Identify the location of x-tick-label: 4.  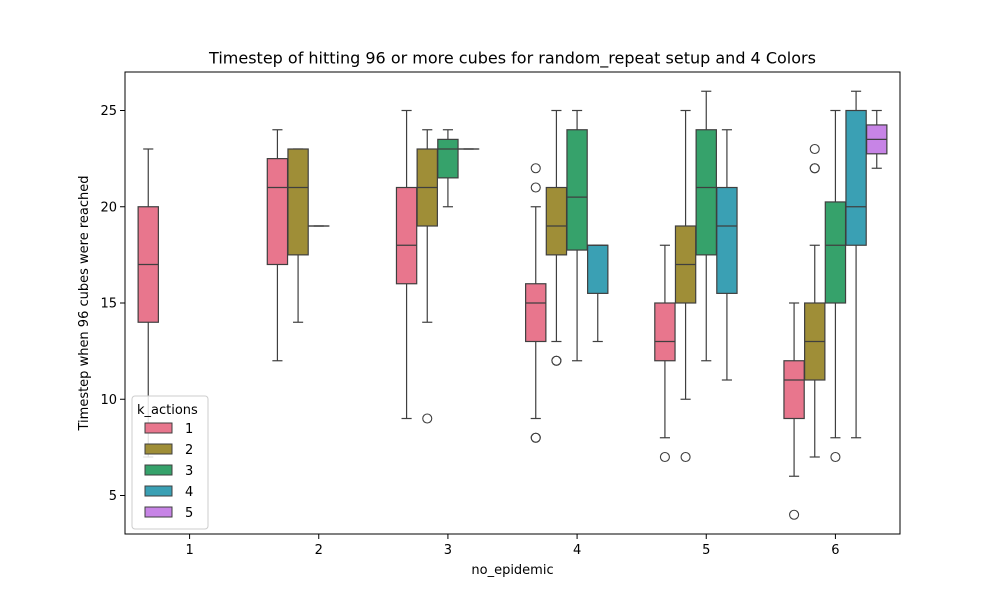
(577, 550).